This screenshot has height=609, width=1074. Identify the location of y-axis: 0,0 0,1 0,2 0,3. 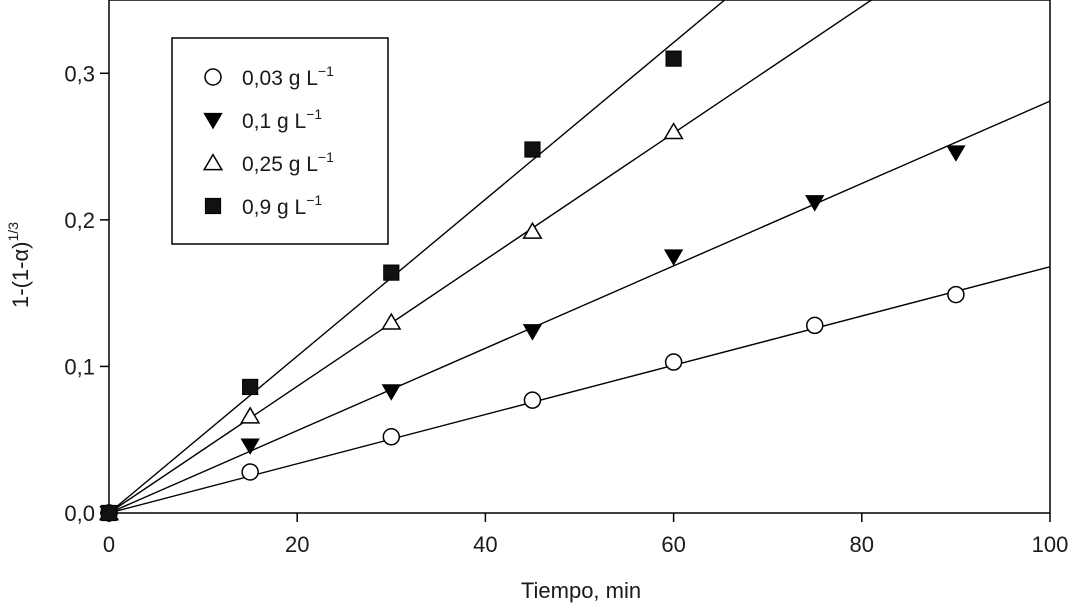
(86, 293).